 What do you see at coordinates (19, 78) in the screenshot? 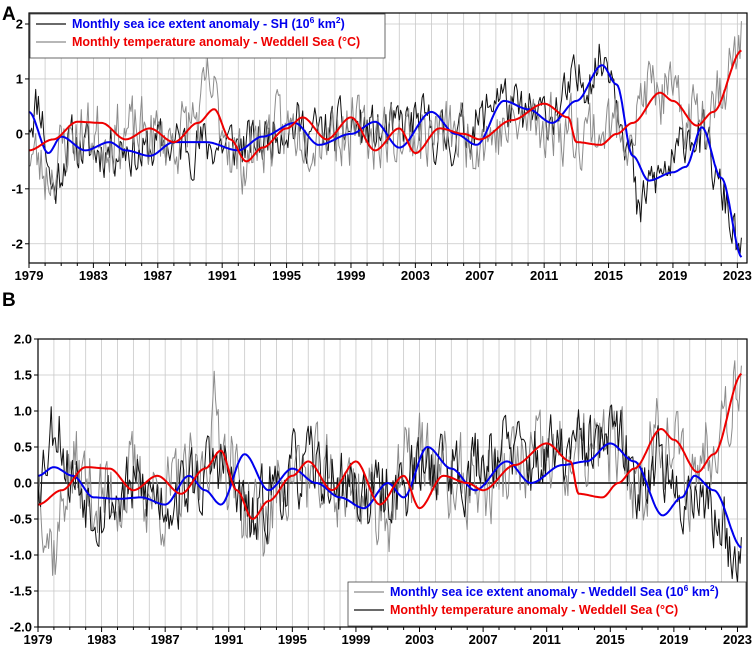
I see `y-tick-label: 1` at bounding box center [19, 78].